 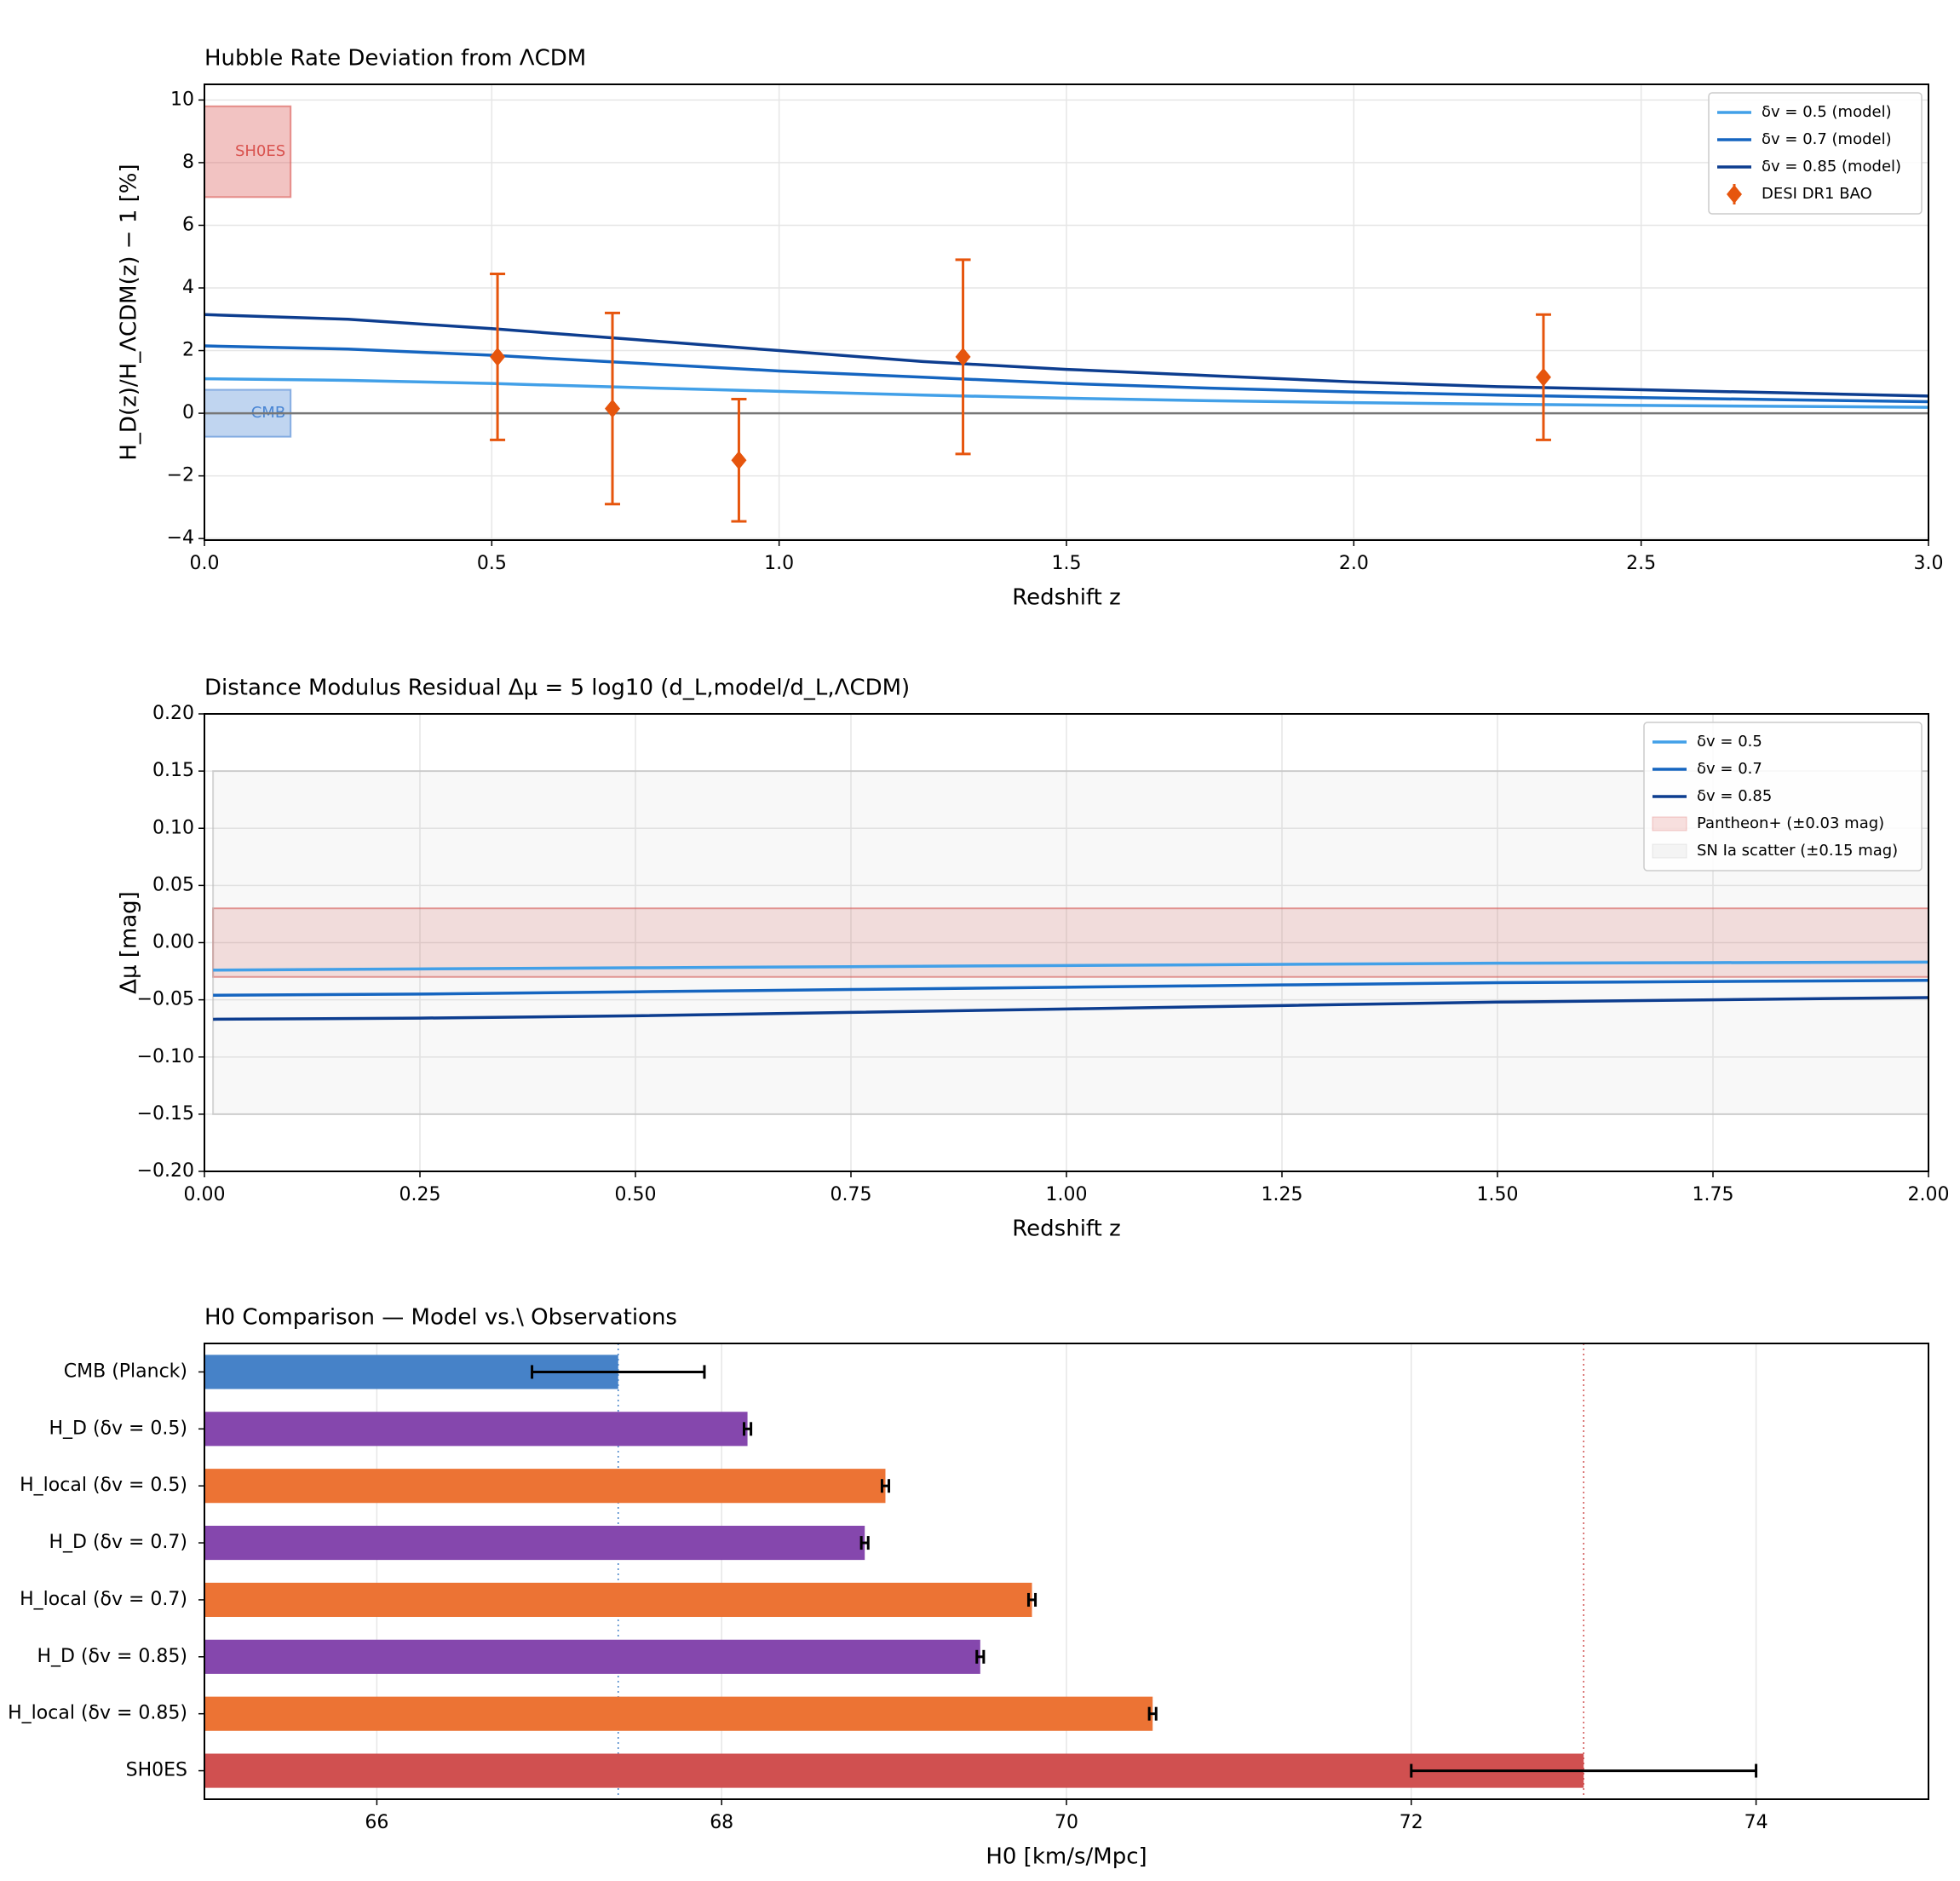 What do you see at coordinates (1790, 823) in the screenshot?
I see `legend-label: Pantheon+ (±0.03 mag)` at bounding box center [1790, 823].